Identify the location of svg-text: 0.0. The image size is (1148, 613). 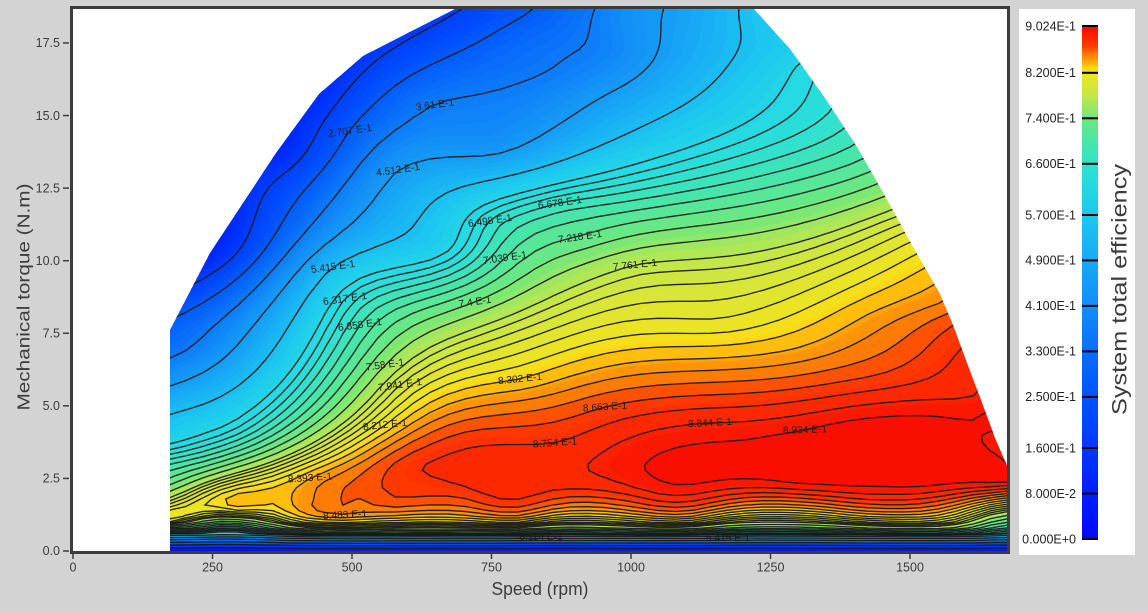
(51, 551).